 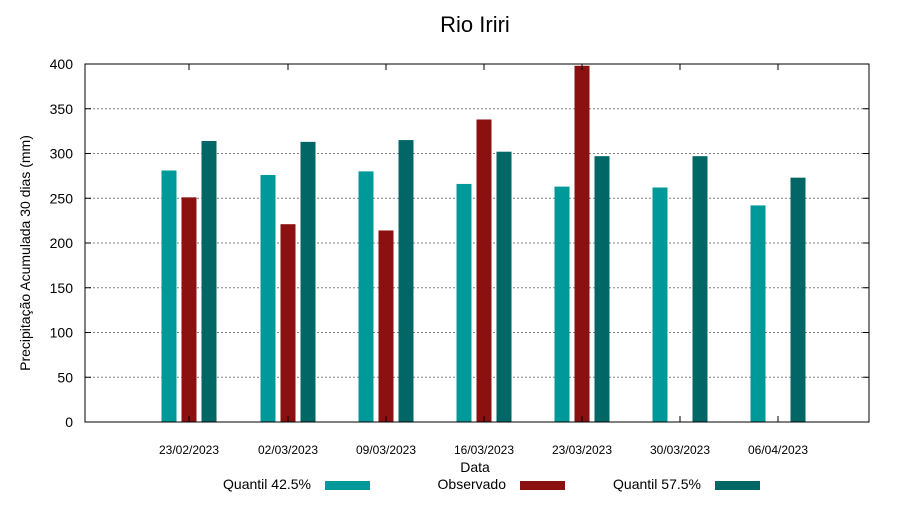 I want to click on x-tick-label: 02/03/2023, so click(x=288, y=450).